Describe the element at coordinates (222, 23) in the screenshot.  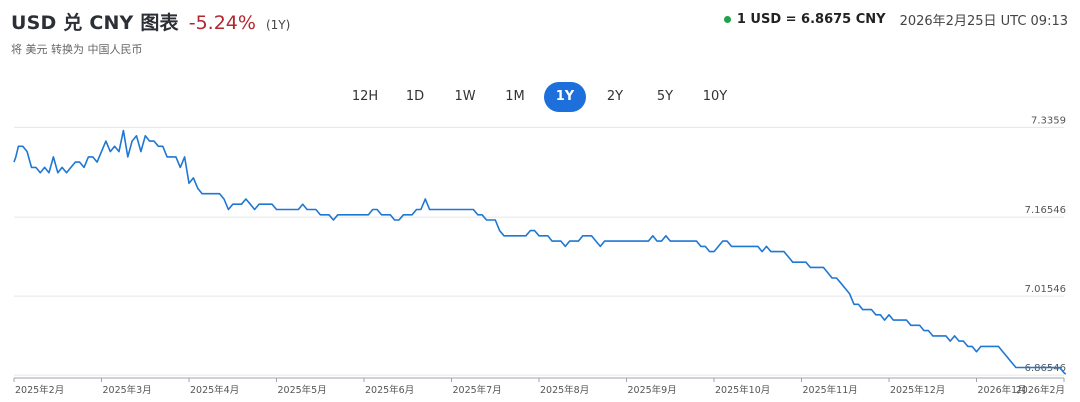
I see `change-percent: -5.24%` at that location.